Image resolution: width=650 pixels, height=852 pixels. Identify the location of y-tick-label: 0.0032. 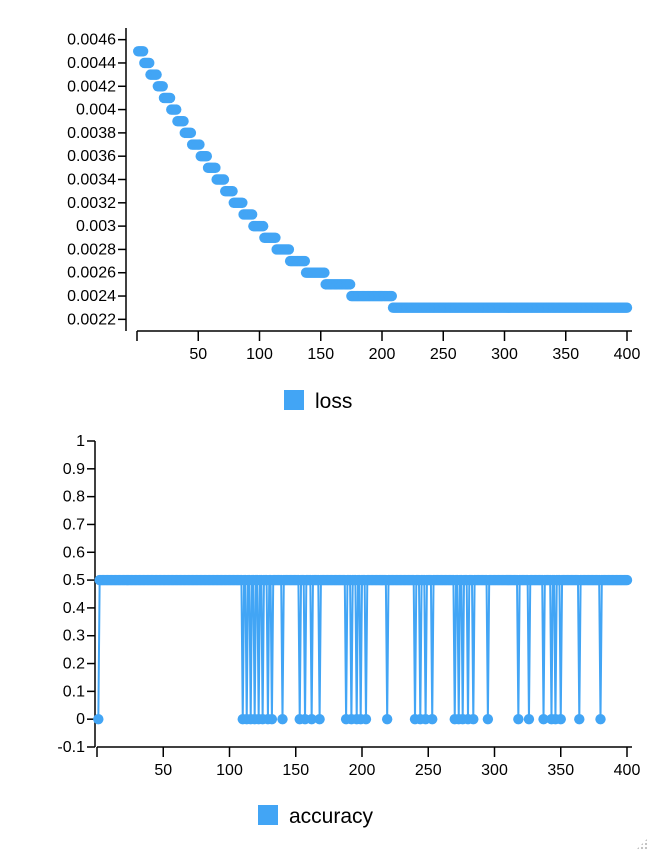
(91, 203).